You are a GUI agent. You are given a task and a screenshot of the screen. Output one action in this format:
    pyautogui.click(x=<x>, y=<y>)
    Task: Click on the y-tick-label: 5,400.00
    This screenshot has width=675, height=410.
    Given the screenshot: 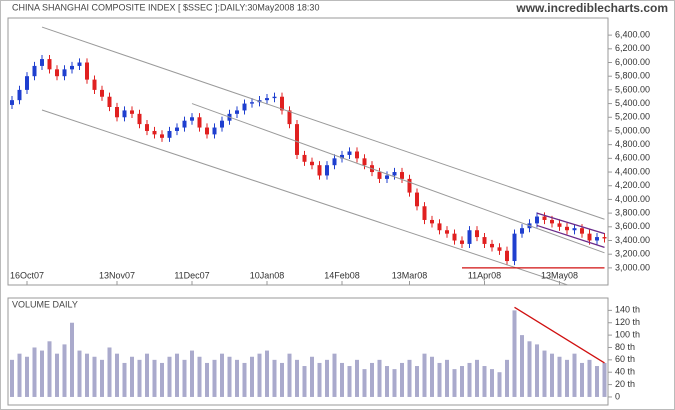 What is the action you would take?
    pyautogui.click(x=632, y=103)
    